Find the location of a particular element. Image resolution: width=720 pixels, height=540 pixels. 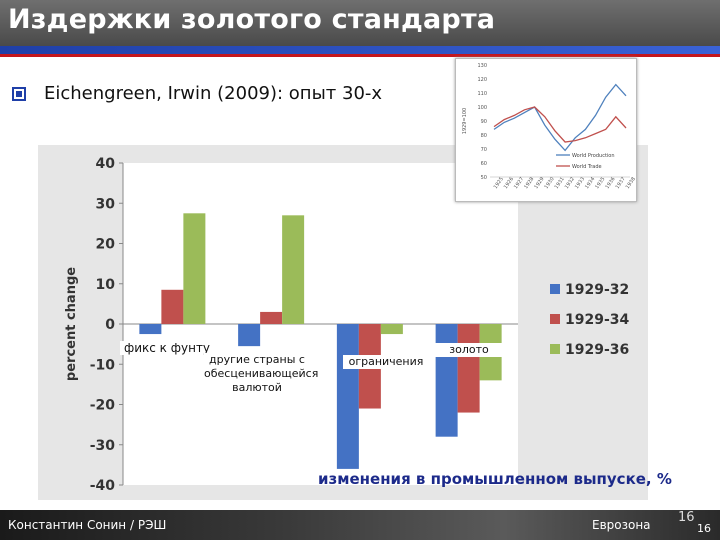

inset-y-tick-label: 130 is located at coordinates (482, 66).